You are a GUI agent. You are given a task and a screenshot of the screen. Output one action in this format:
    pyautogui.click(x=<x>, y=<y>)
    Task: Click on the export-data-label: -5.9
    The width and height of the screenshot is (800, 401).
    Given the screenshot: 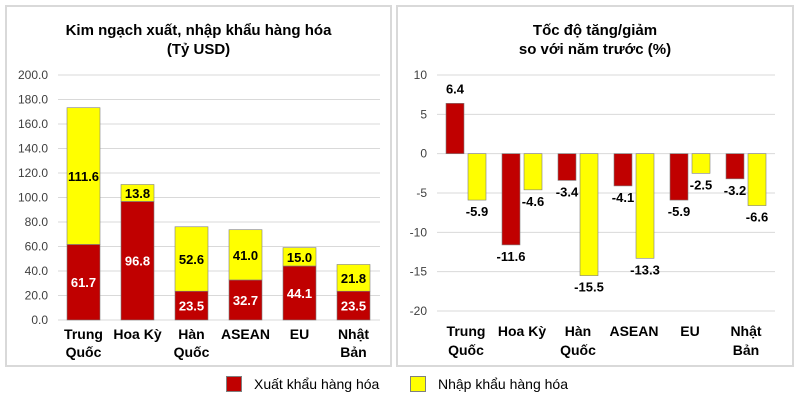 What is the action you would take?
    pyautogui.click(x=679, y=211)
    